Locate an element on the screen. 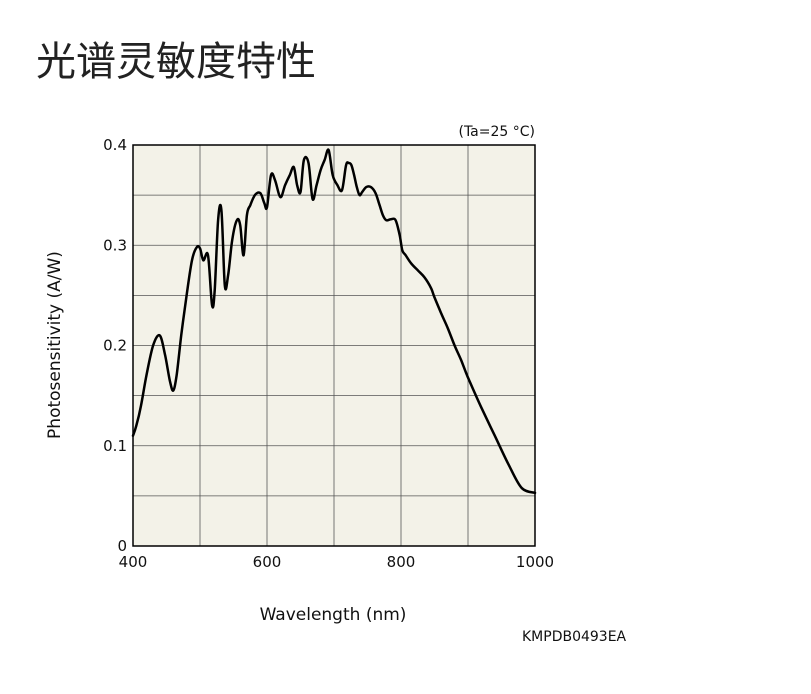 The height and width of the screenshot is (694, 811). y-axis-ticks: 0 0.1 0.2 0.3 0.4 is located at coordinates (115, 345).